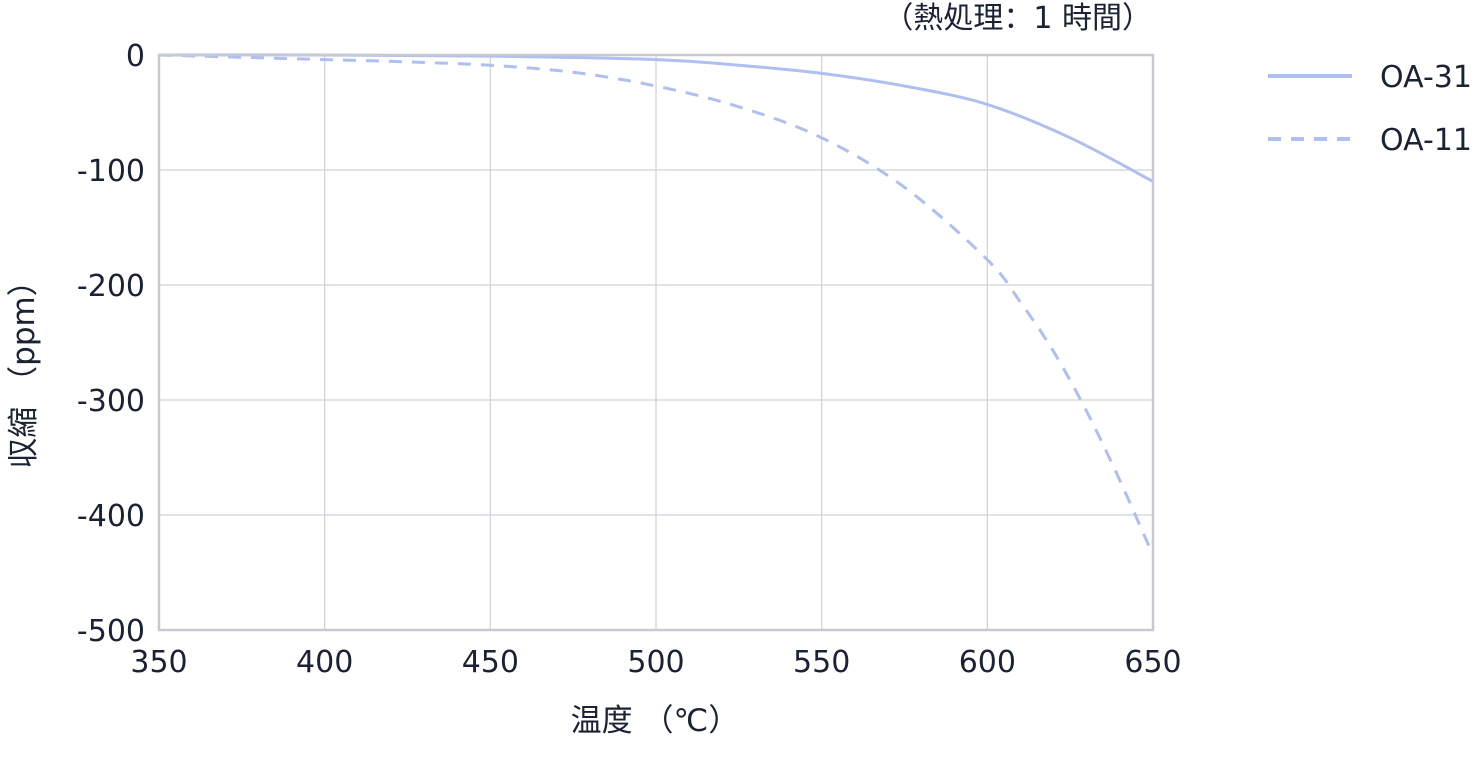  Describe the element at coordinates (490, 662) in the screenshot. I see `x-tick-label: 450` at that location.